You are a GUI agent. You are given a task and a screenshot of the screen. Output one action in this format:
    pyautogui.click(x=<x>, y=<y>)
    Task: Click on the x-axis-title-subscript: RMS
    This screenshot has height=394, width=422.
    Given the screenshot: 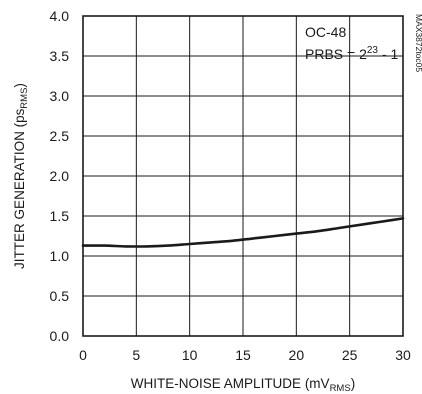 What is the action you would take?
    pyautogui.click(x=340, y=388)
    